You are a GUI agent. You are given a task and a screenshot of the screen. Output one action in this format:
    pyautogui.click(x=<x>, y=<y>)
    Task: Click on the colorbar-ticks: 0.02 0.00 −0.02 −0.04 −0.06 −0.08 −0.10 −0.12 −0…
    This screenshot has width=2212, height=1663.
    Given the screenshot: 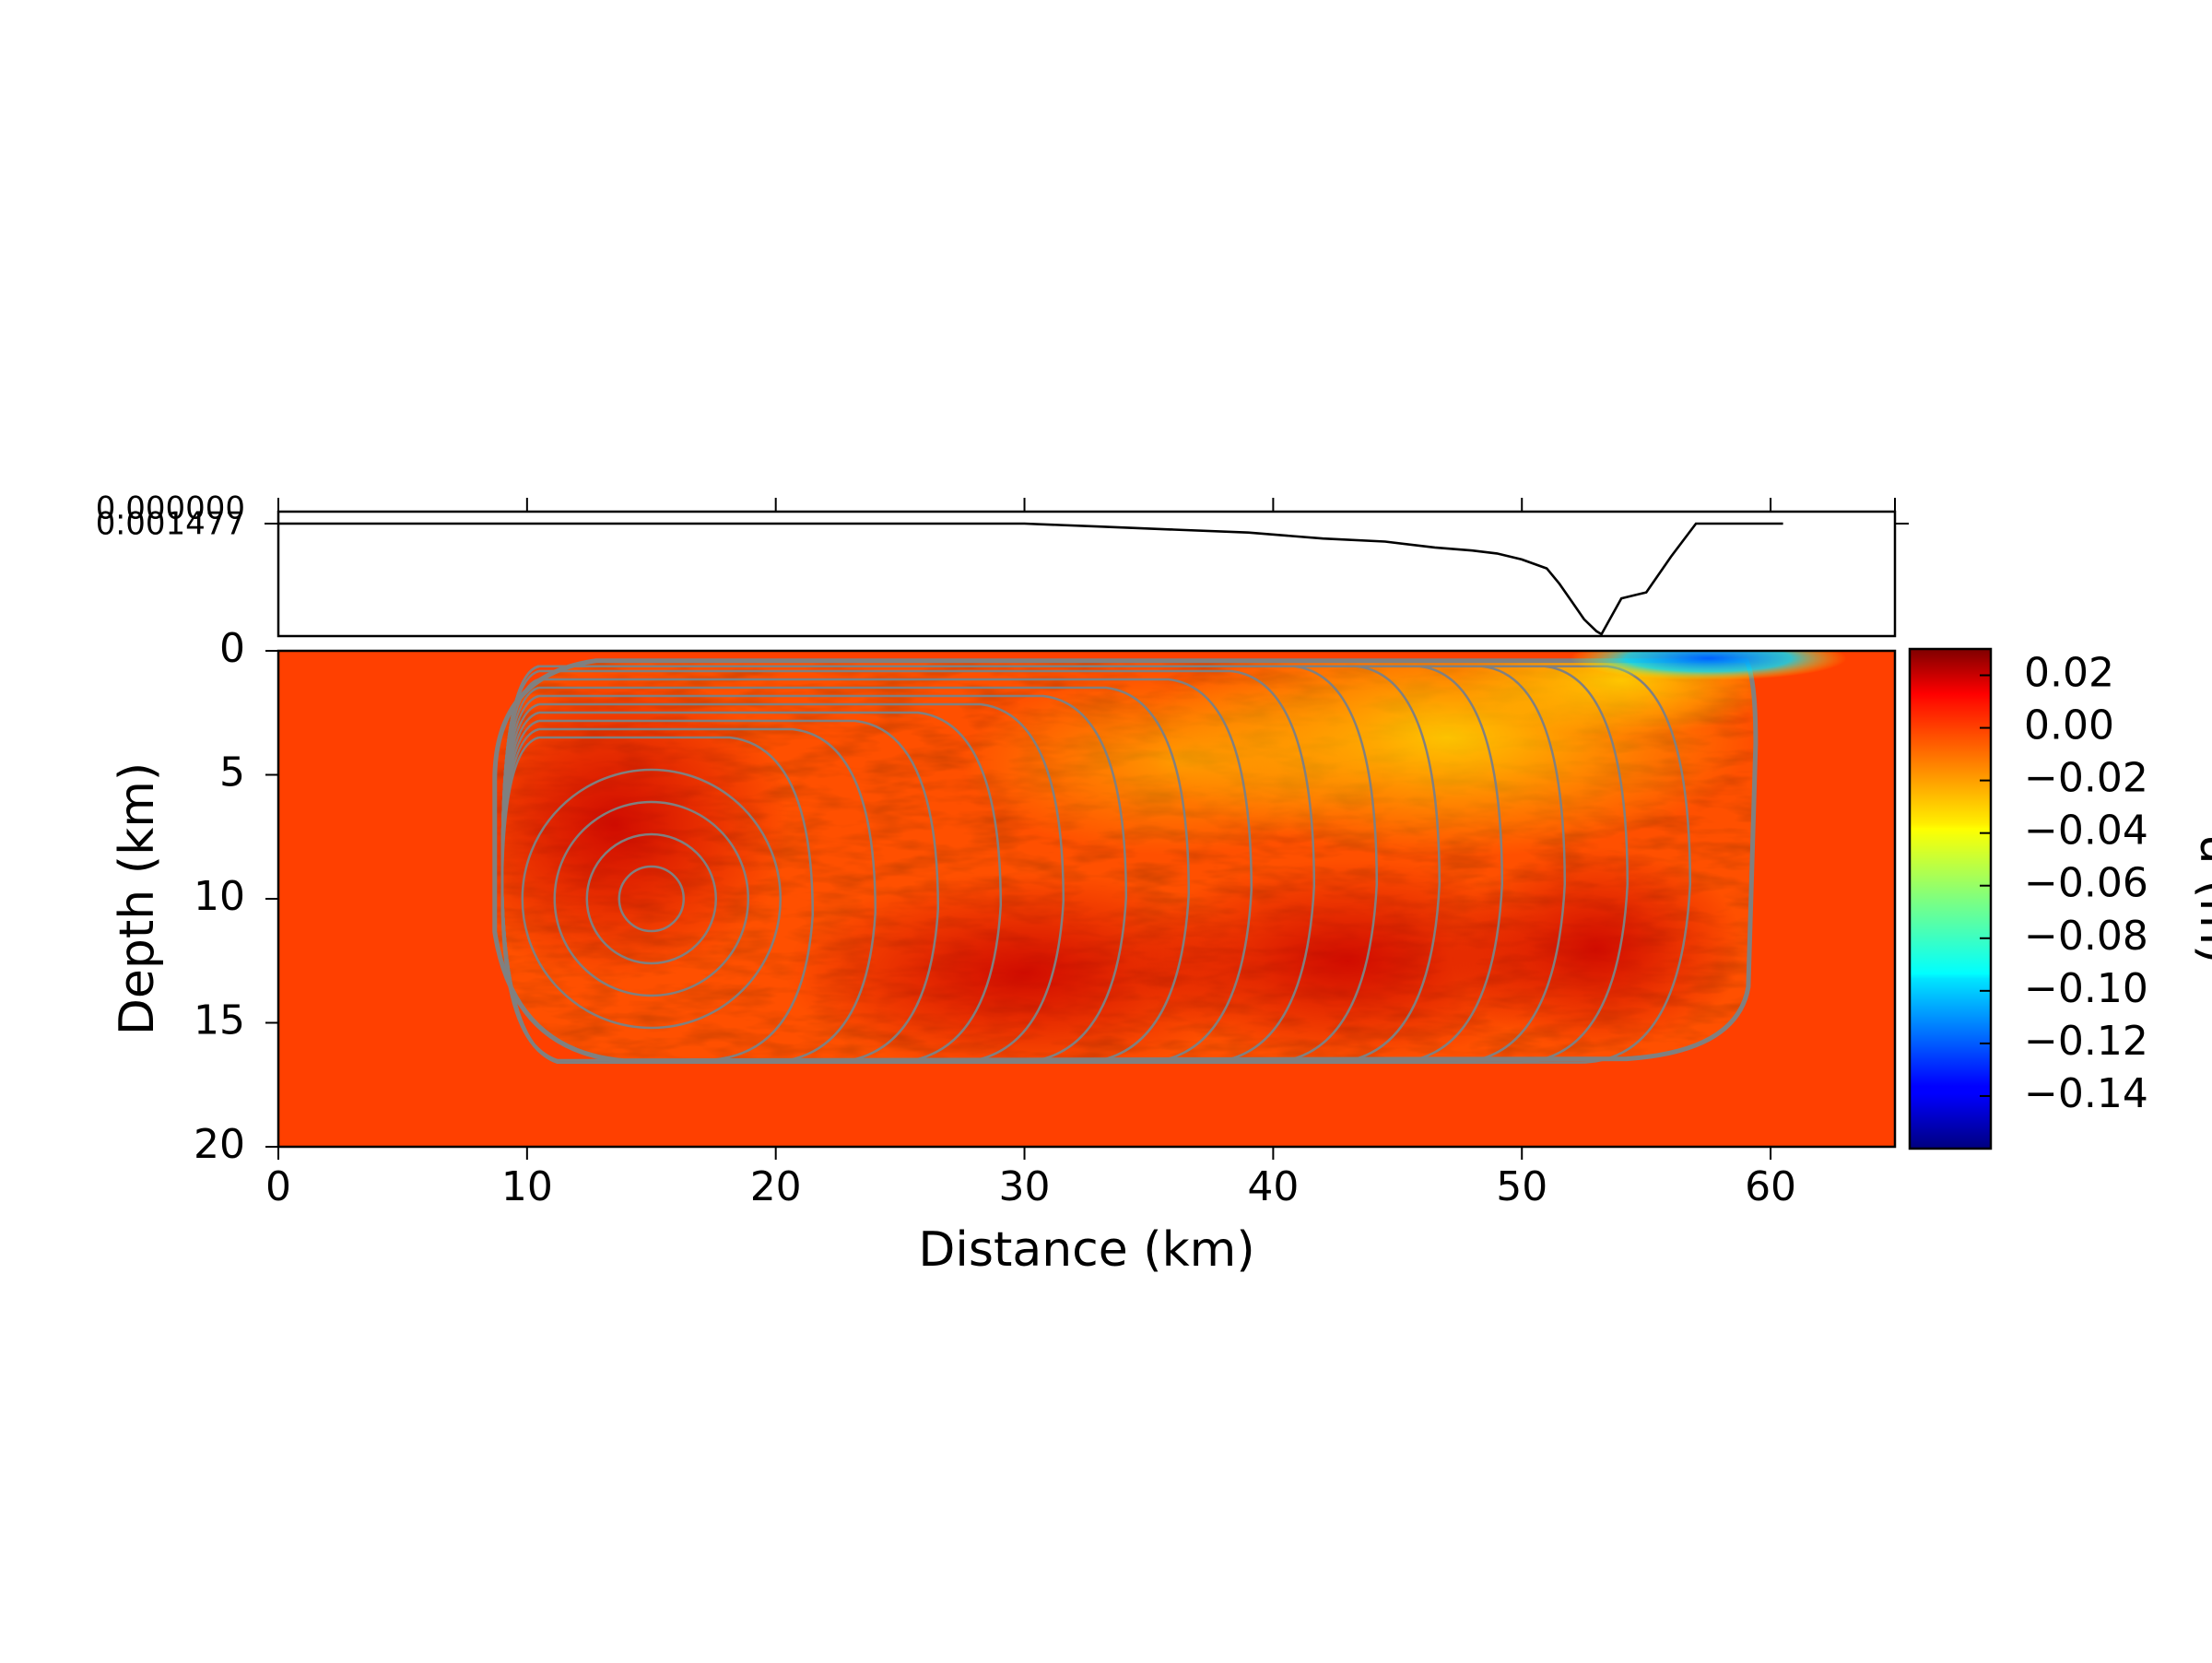 What is the action you would take?
    pyautogui.click(x=2064, y=883)
    